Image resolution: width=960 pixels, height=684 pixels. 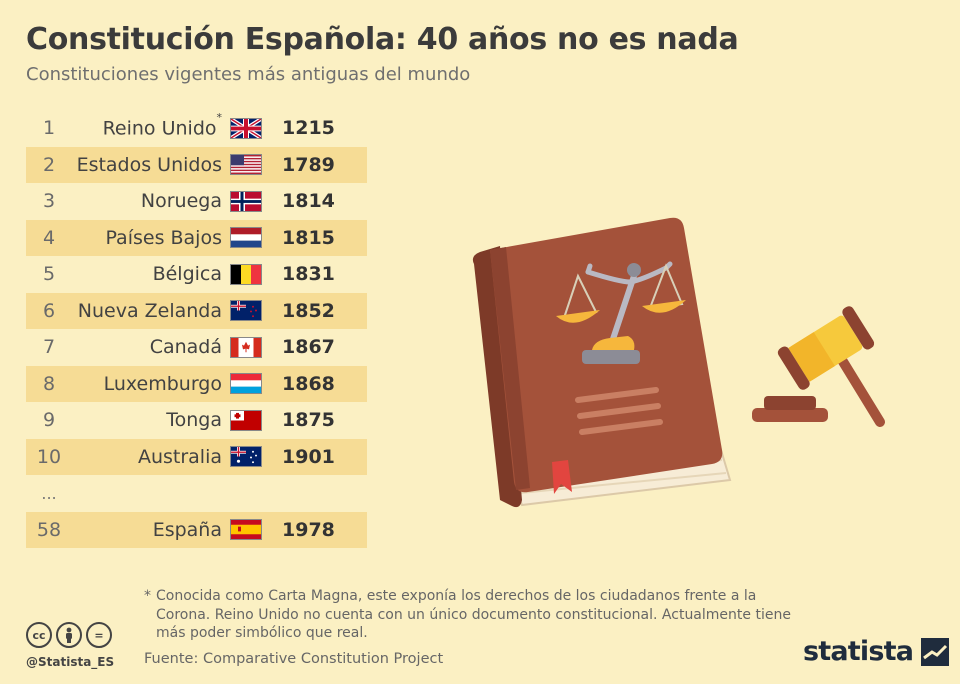 I want to click on country-name: Australia, so click(x=179, y=456).